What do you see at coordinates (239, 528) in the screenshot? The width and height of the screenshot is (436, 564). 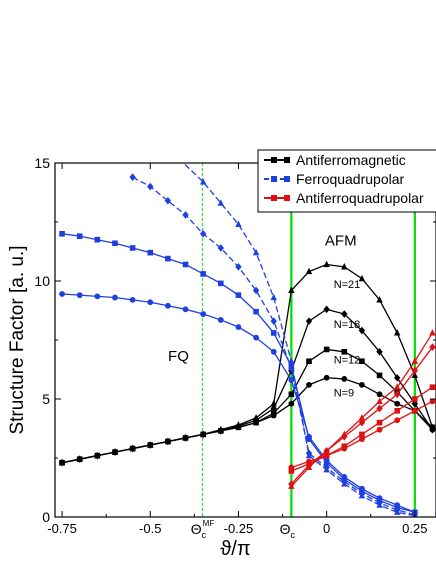 I see `x-tick-label: -0.25` at bounding box center [239, 528].